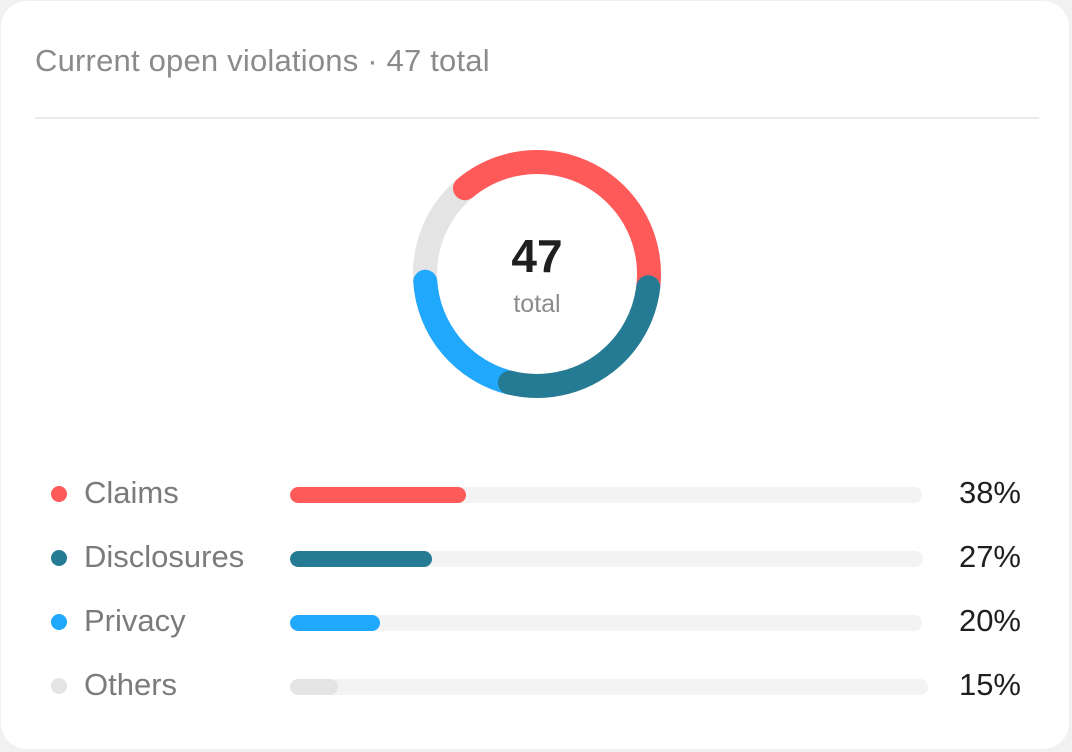 The height and width of the screenshot is (752, 1072). I want to click on legend-value-others: 15%, so click(989, 684).